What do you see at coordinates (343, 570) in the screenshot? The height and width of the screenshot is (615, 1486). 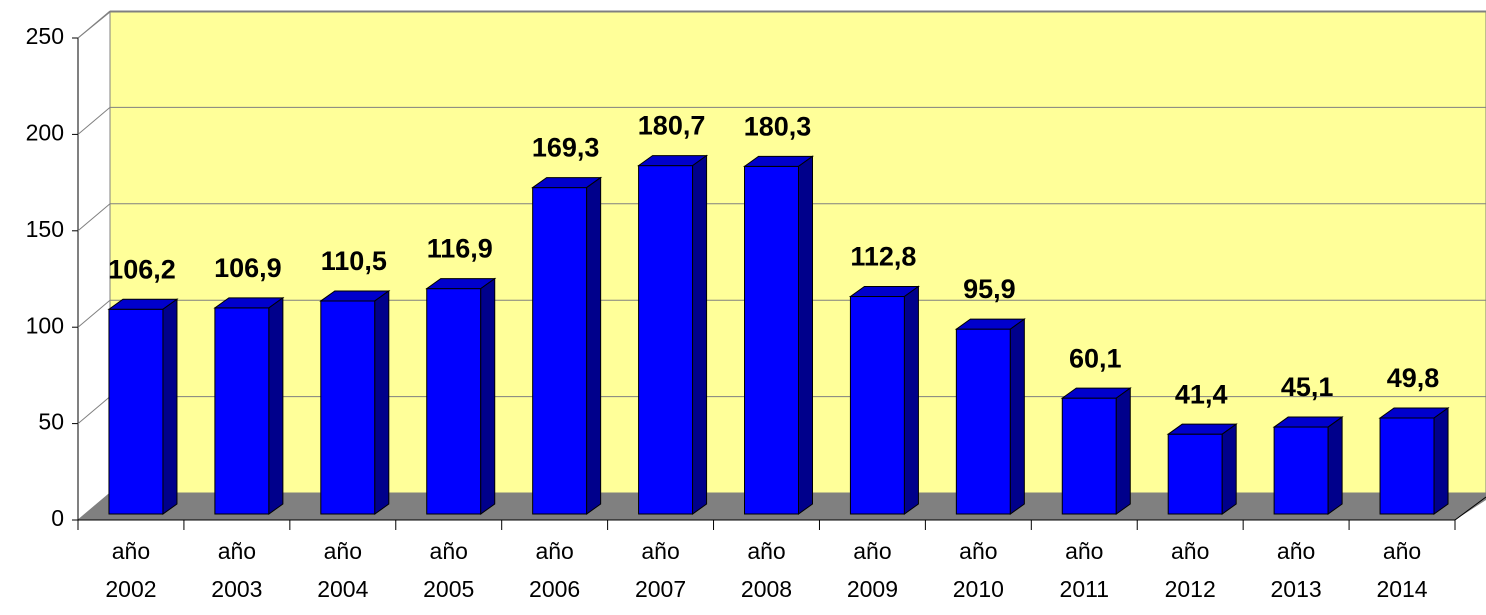 I see `x-tick-label: año 2004` at bounding box center [343, 570].